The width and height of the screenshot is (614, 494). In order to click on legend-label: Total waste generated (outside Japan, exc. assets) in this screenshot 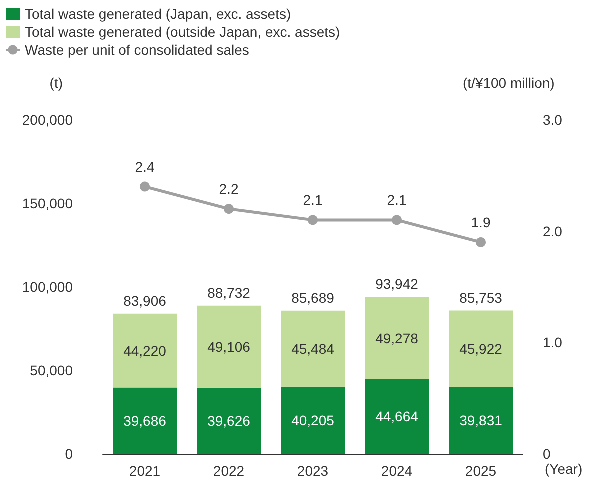, I will do `click(182, 32)`.